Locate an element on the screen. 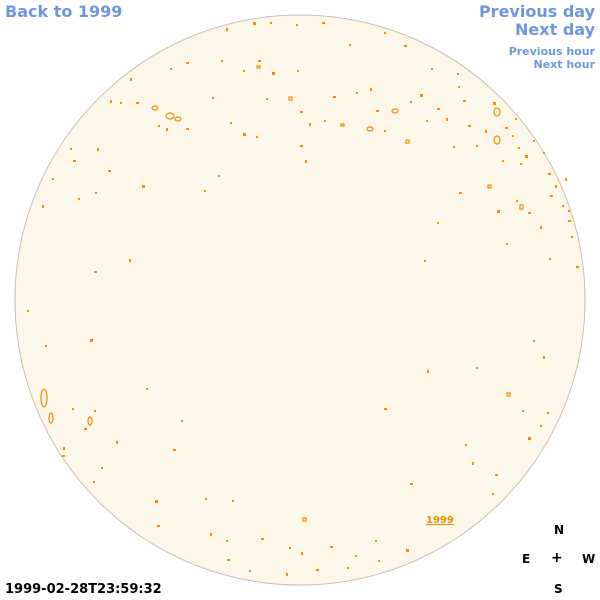 This screenshot has width=600, height=600. previous-day-link: Previous day is located at coordinates (536, 11).